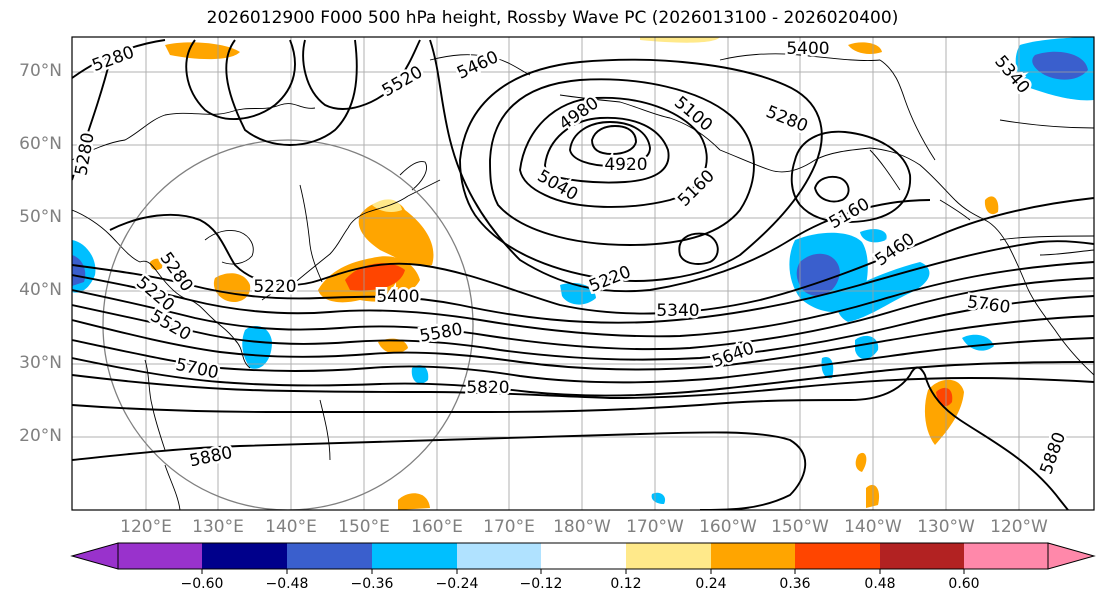 This screenshot has width=1105, height=604. What do you see at coordinates (40, 144) in the screenshot?
I see `lat-label: 60°N` at bounding box center [40, 144].